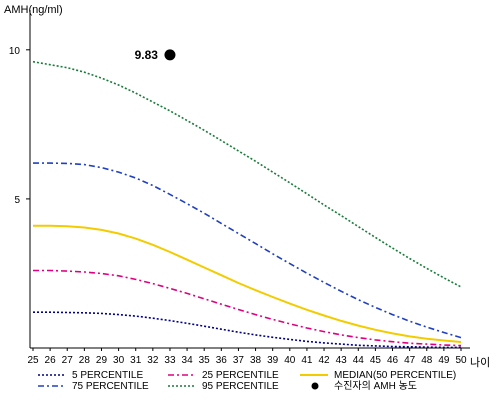 The height and width of the screenshot is (400, 500). What do you see at coordinates (461, 360) in the screenshot?
I see `x-tick-label: 50` at bounding box center [461, 360].